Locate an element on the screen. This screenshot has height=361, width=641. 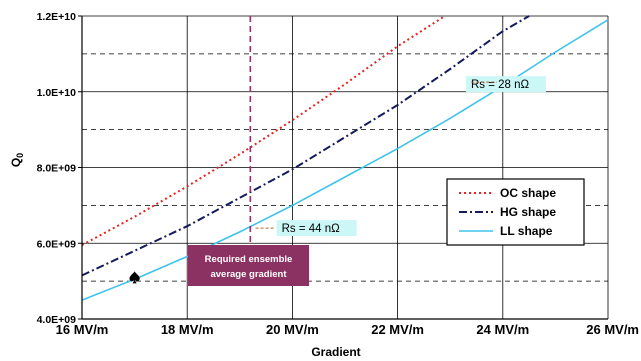
x-tick-label-5: 26 MV/m is located at coordinates (612, 329).